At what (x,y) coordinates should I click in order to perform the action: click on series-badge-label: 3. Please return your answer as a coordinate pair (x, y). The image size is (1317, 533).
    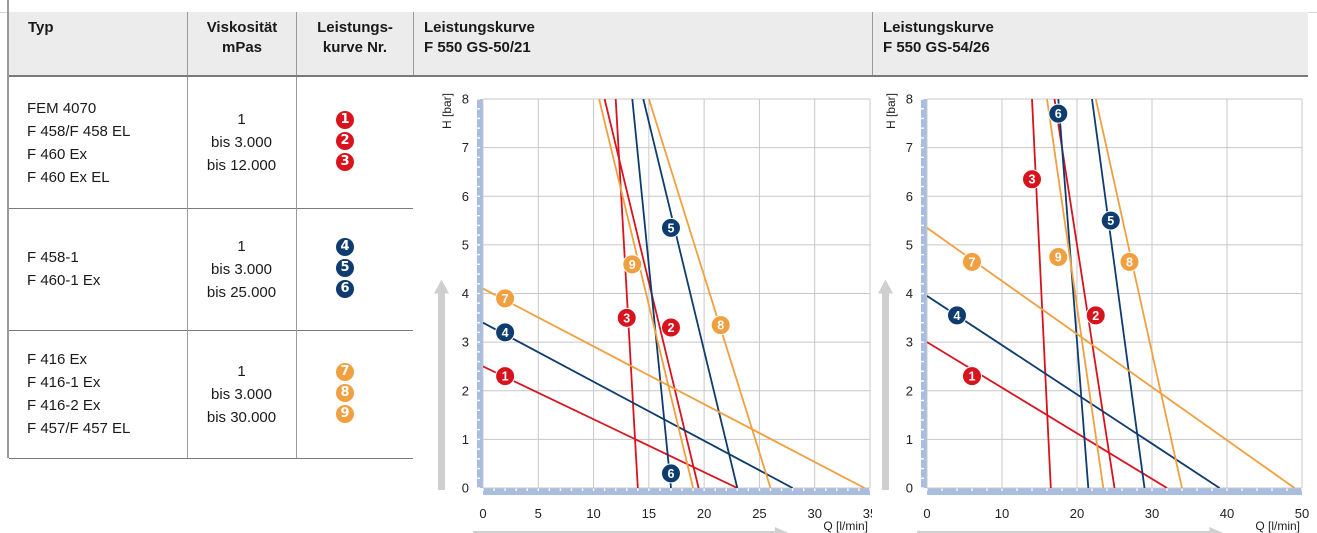
    Looking at the image, I should click on (626, 318).